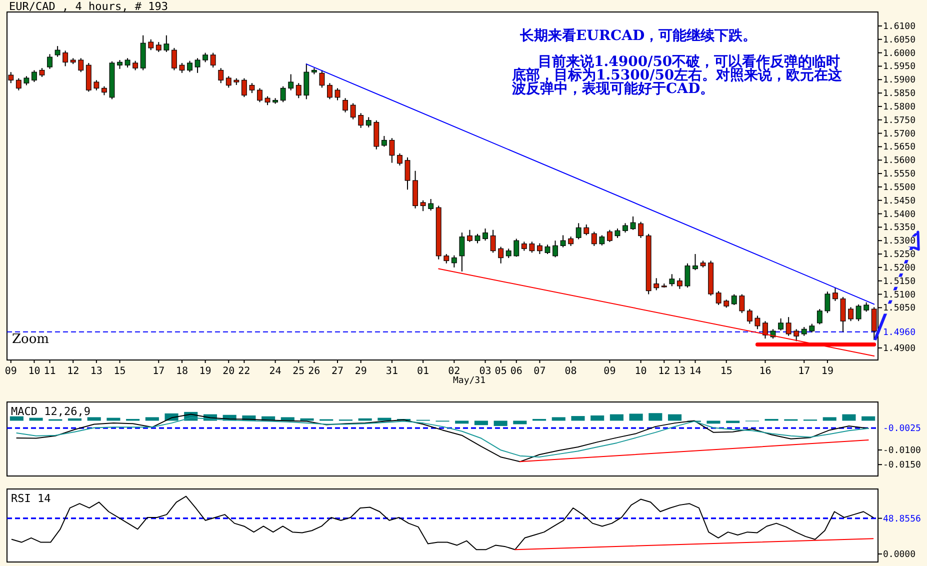 This screenshot has width=927, height=566. I want to click on y-tick-label: 1.5250, so click(899, 255).